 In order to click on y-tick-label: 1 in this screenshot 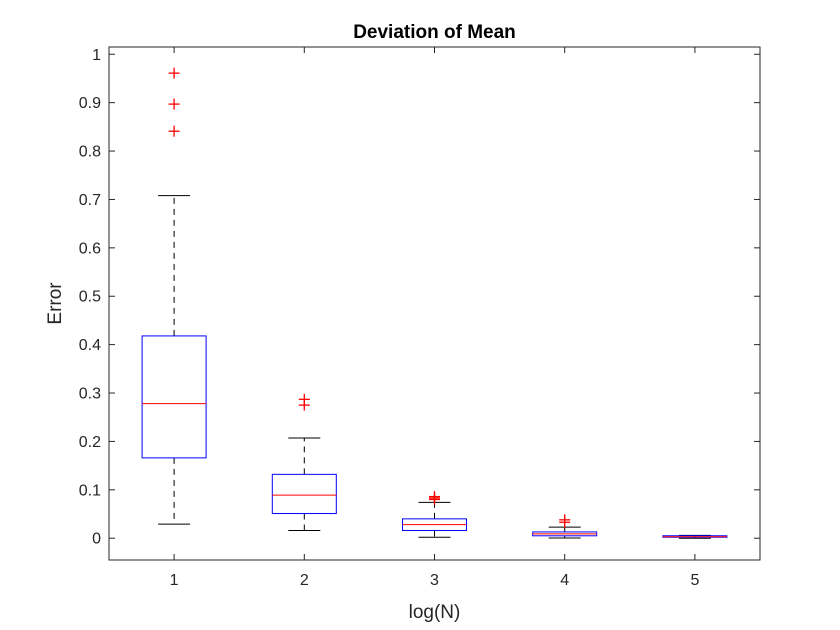, I will do `click(96, 55)`.